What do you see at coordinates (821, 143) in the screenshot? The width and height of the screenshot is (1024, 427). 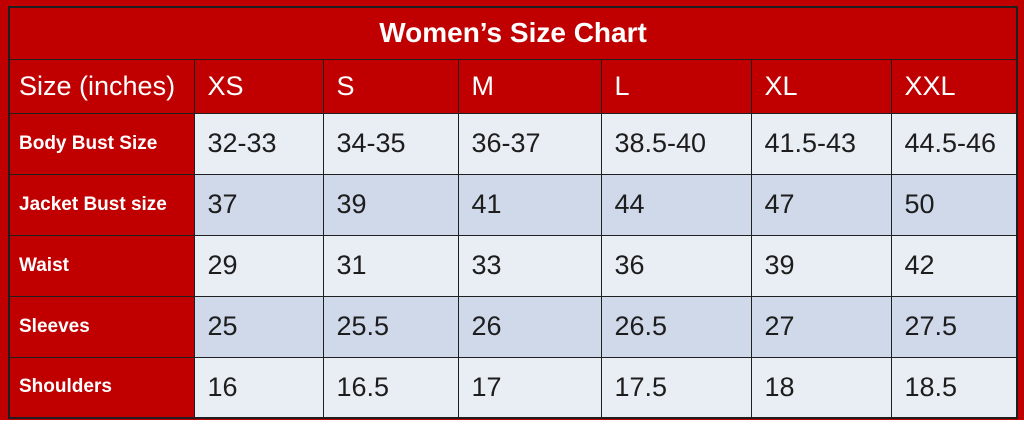 I see `size-value-cell: 41.5-43` at bounding box center [821, 143].